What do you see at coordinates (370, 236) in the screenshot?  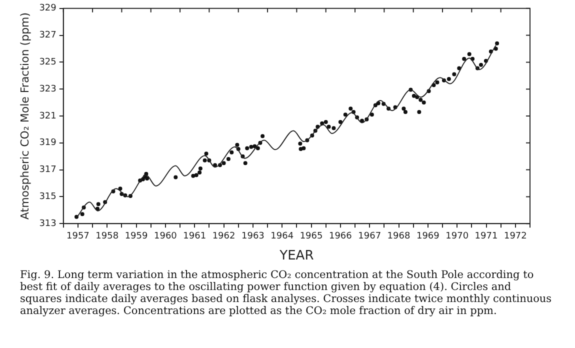 I see `x-tick-label: 1967` at bounding box center [370, 236].